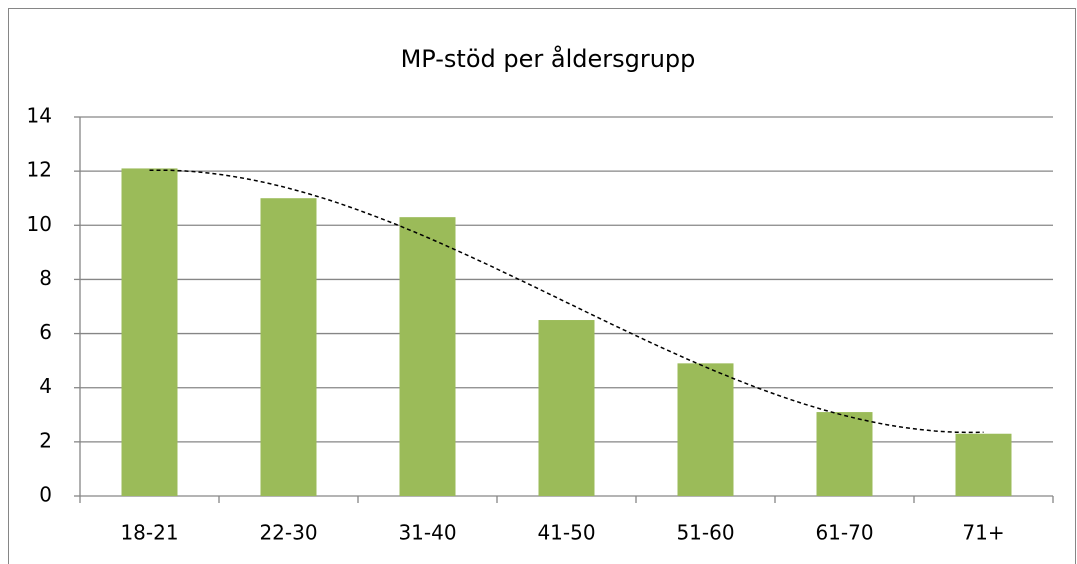  What do you see at coordinates (844, 533) in the screenshot?
I see `x-tick-label: 61-70` at bounding box center [844, 533].